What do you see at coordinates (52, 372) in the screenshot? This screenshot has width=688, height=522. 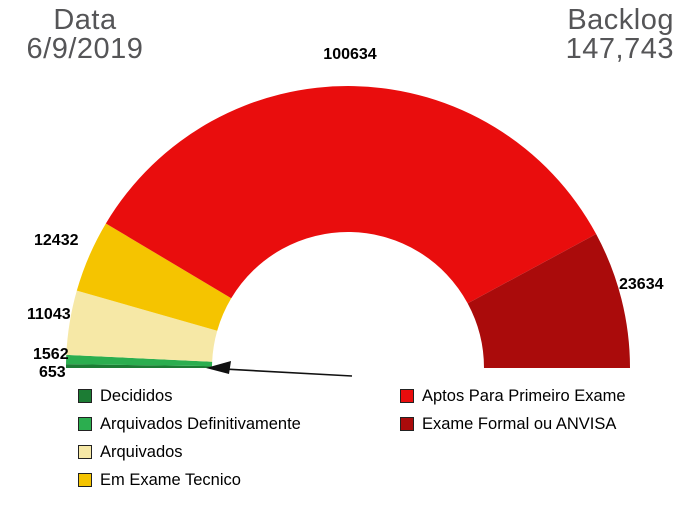 I see `value-label-decididos: 653` at bounding box center [52, 372].